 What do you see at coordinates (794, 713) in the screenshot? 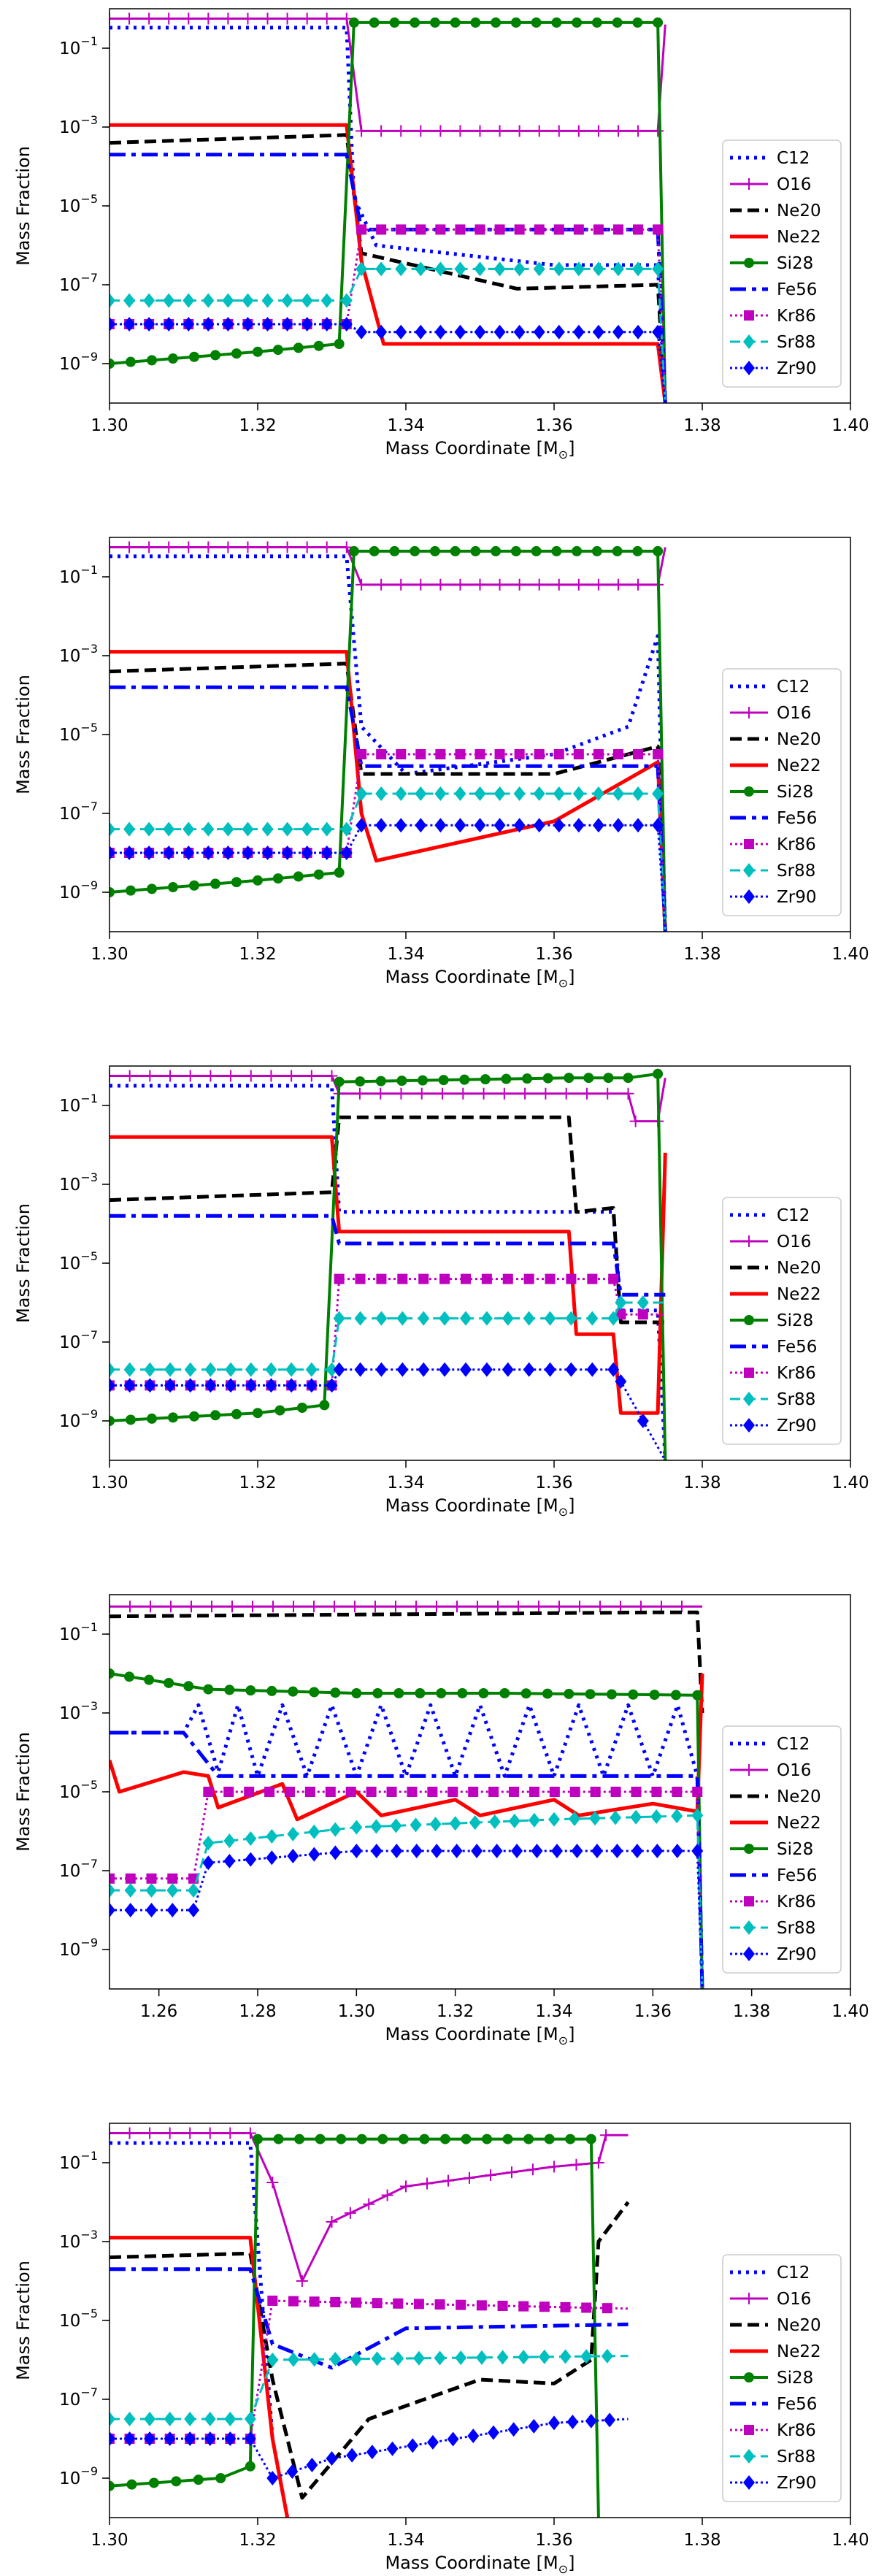
I see `legend-label-o16: O16` at bounding box center [794, 713].